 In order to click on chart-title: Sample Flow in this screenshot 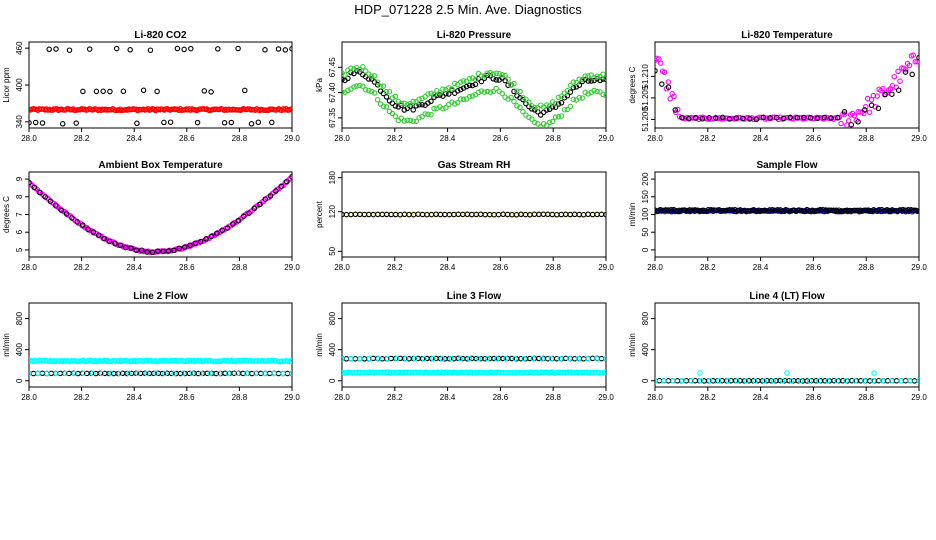, I will do `click(786, 165)`.